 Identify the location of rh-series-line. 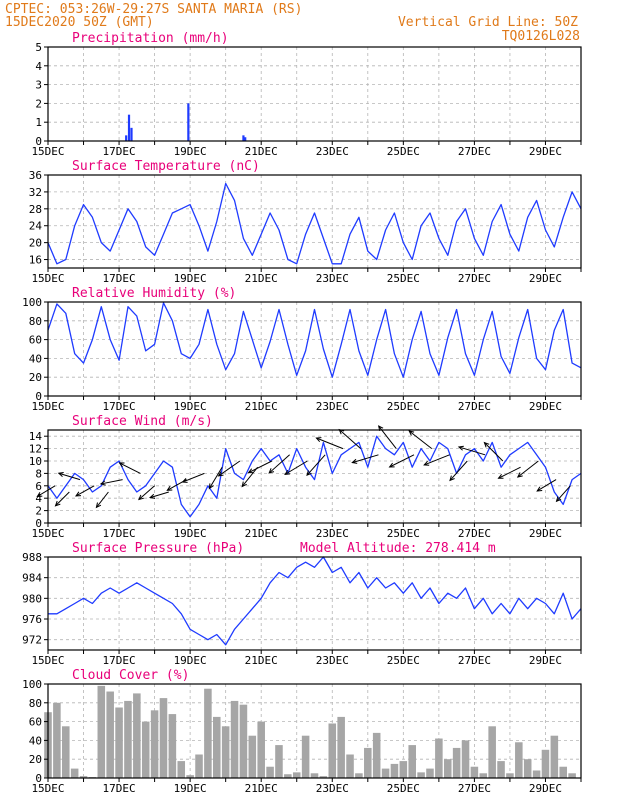
(314, 340).